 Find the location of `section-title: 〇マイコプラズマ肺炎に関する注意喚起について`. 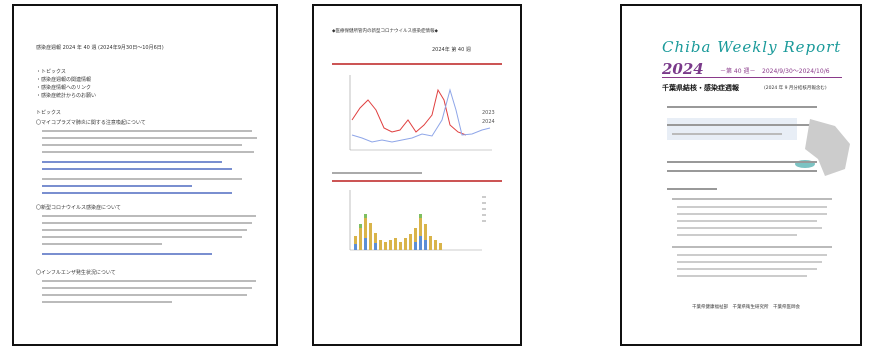

section-title: 〇マイコプラズマ肺炎に関する注意喚起について is located at coordinates (91, 123).